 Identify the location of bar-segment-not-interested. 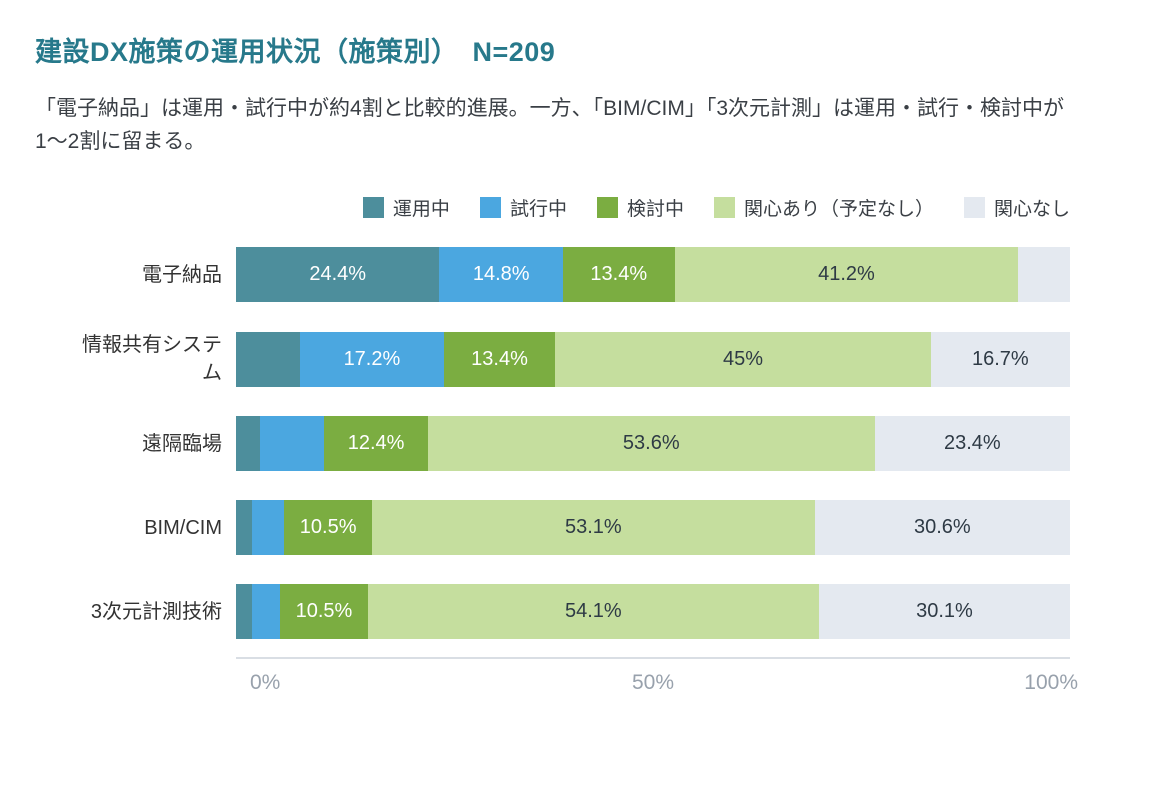
(1044, 275).